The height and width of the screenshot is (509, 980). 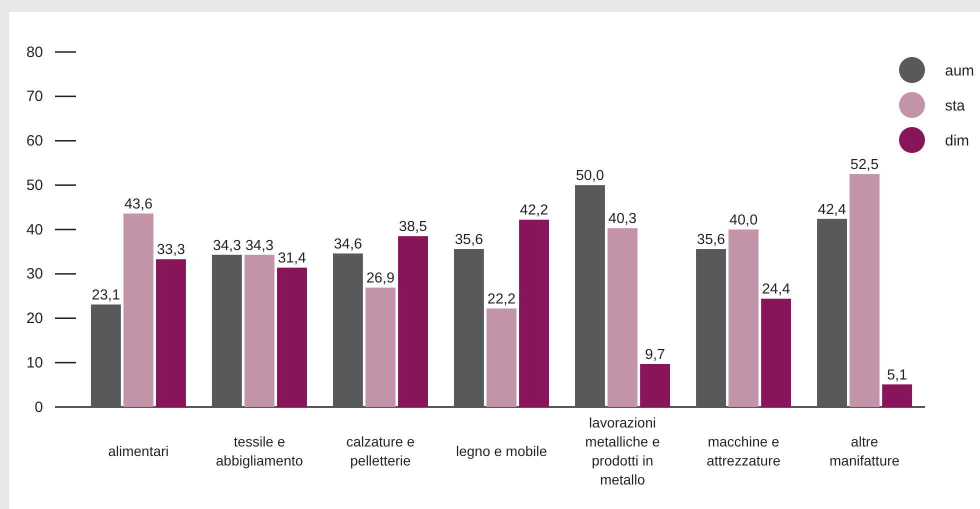 What do you see at coordinates (534, 210) in the screenshot?
I see `data-label: 42,2` at bounding box center [534, 210].